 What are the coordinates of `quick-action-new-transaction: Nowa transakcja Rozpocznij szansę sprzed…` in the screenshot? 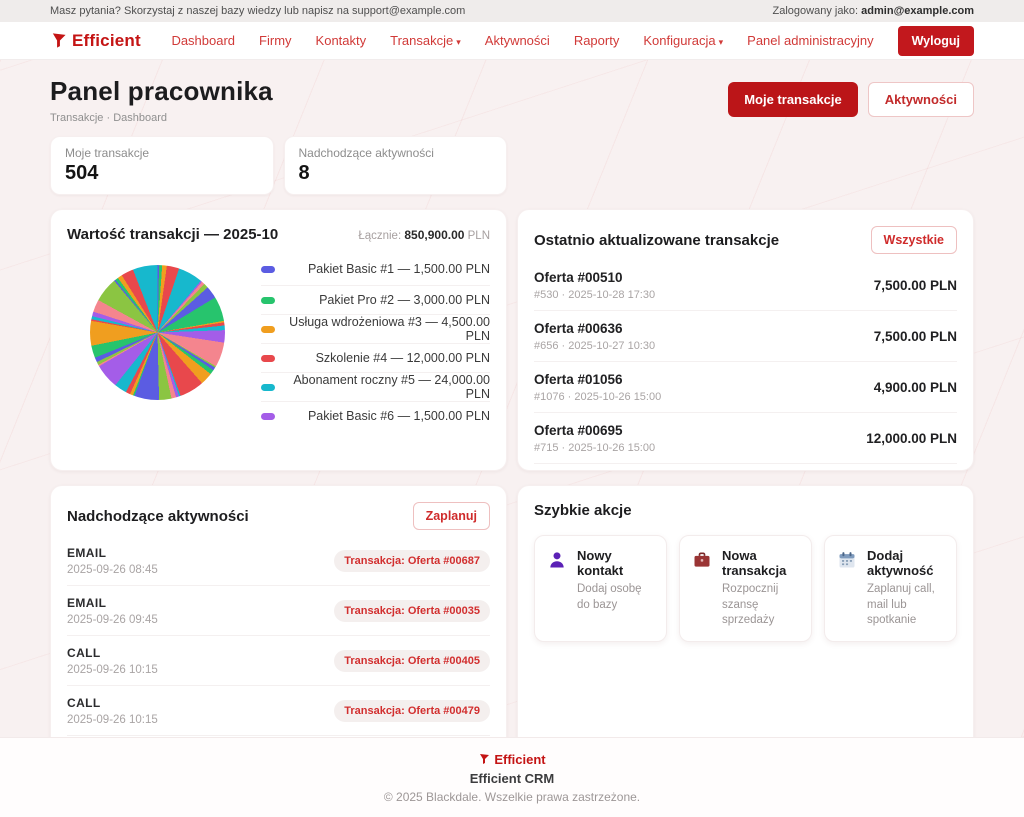 It's located at (745, 588).